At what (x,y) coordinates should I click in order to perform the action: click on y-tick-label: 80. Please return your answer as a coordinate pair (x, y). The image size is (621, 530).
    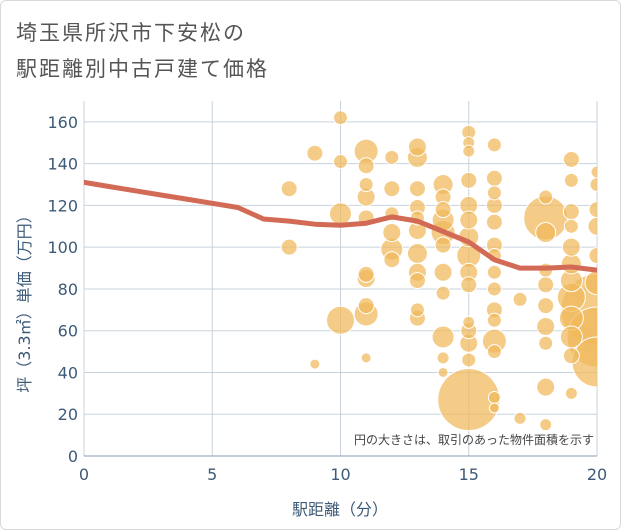
    Looking at the image, I should click on (68, 289).